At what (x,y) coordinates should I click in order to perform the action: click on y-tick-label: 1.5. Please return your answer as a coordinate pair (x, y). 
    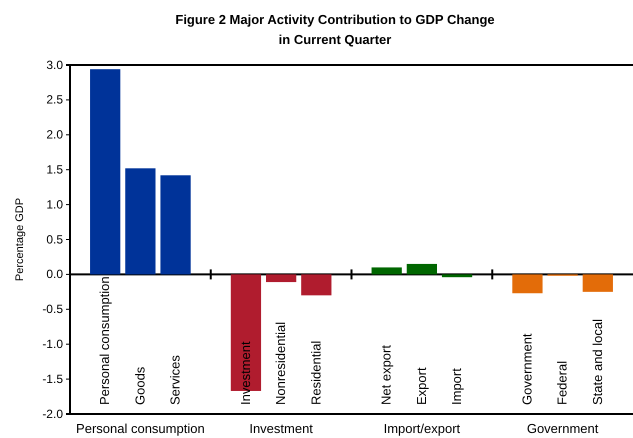
    Looking at the image, I should click on (55, 169).